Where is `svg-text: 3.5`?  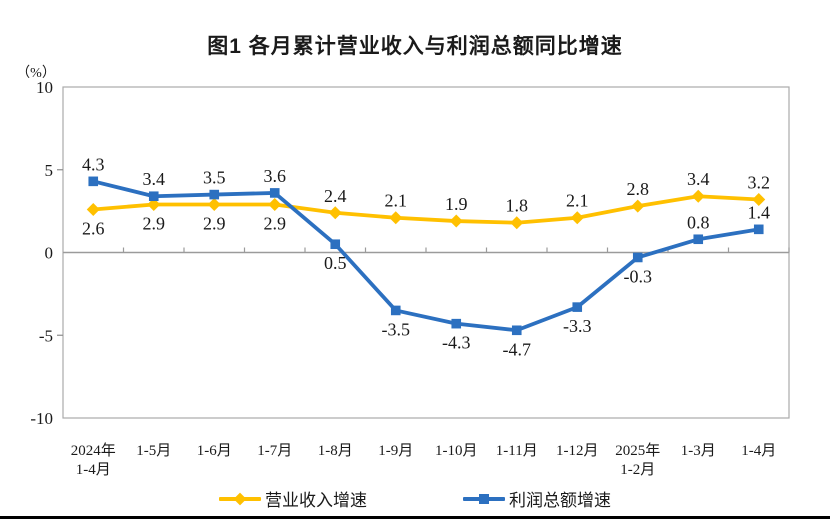 svg-text: 3.5 is located at coordinates (214, 178).